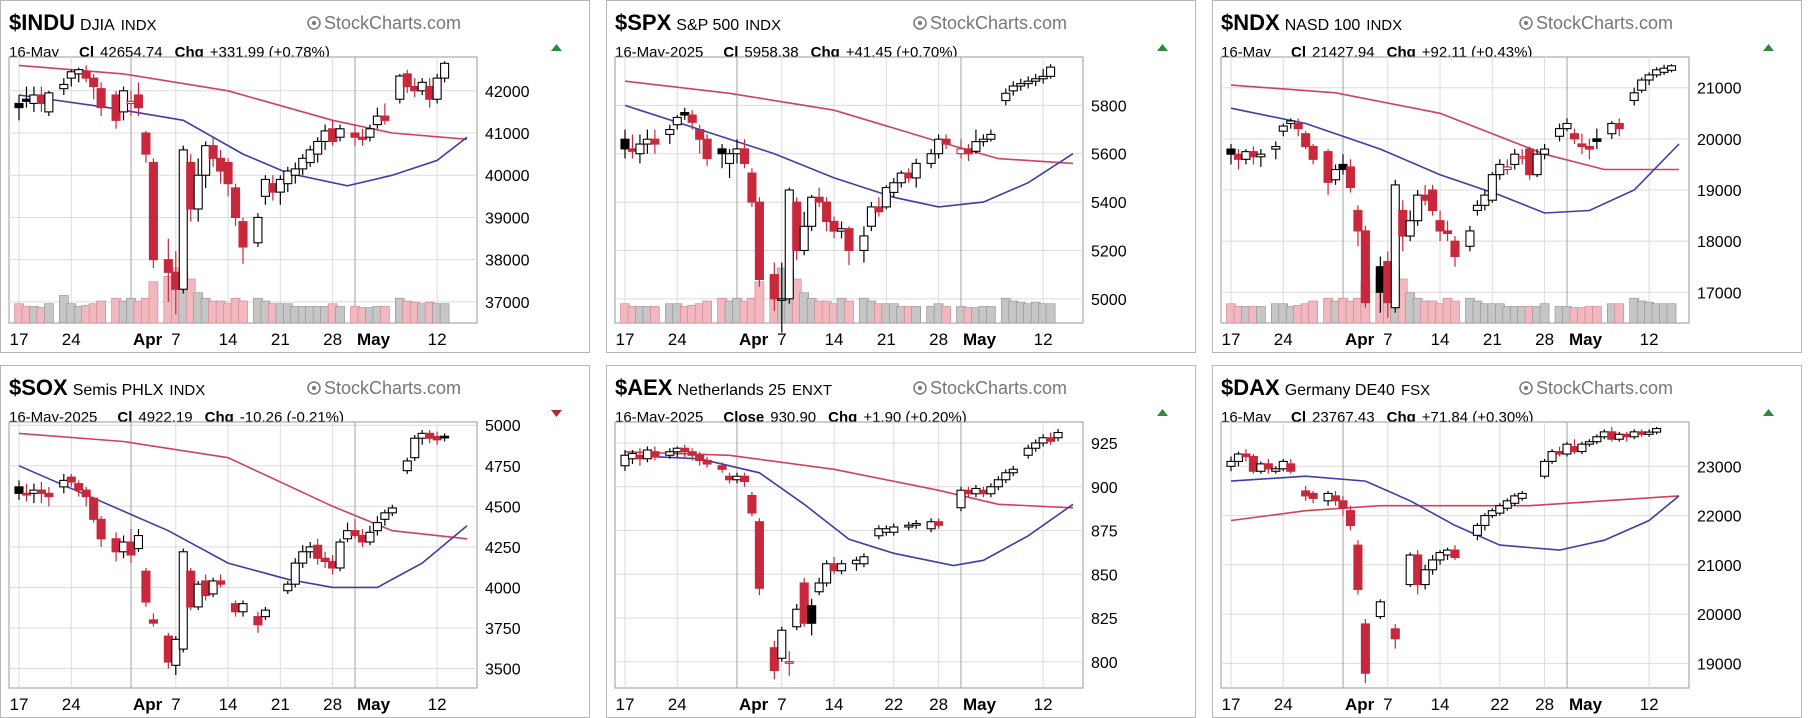 This screenshot has height=718, width=1812. Describe the element at coordinates (849, 122) in the screenshot. I see `moving-average-50-line` at that location.